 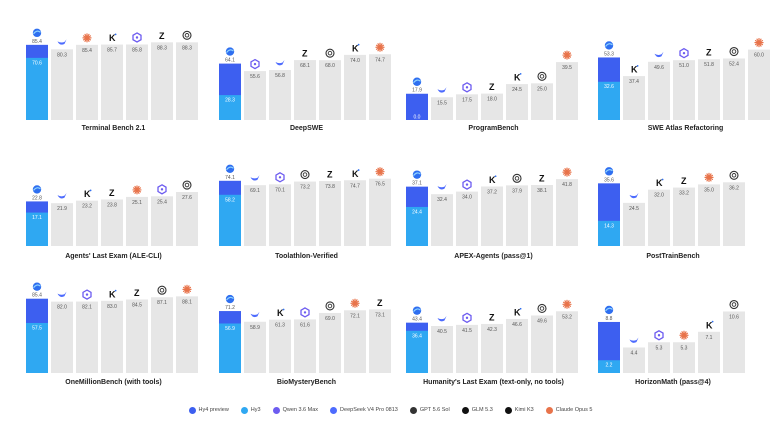 I want to click on legend-label: DeepSeek V4 Pro 0813, so click(x=369, y=410).